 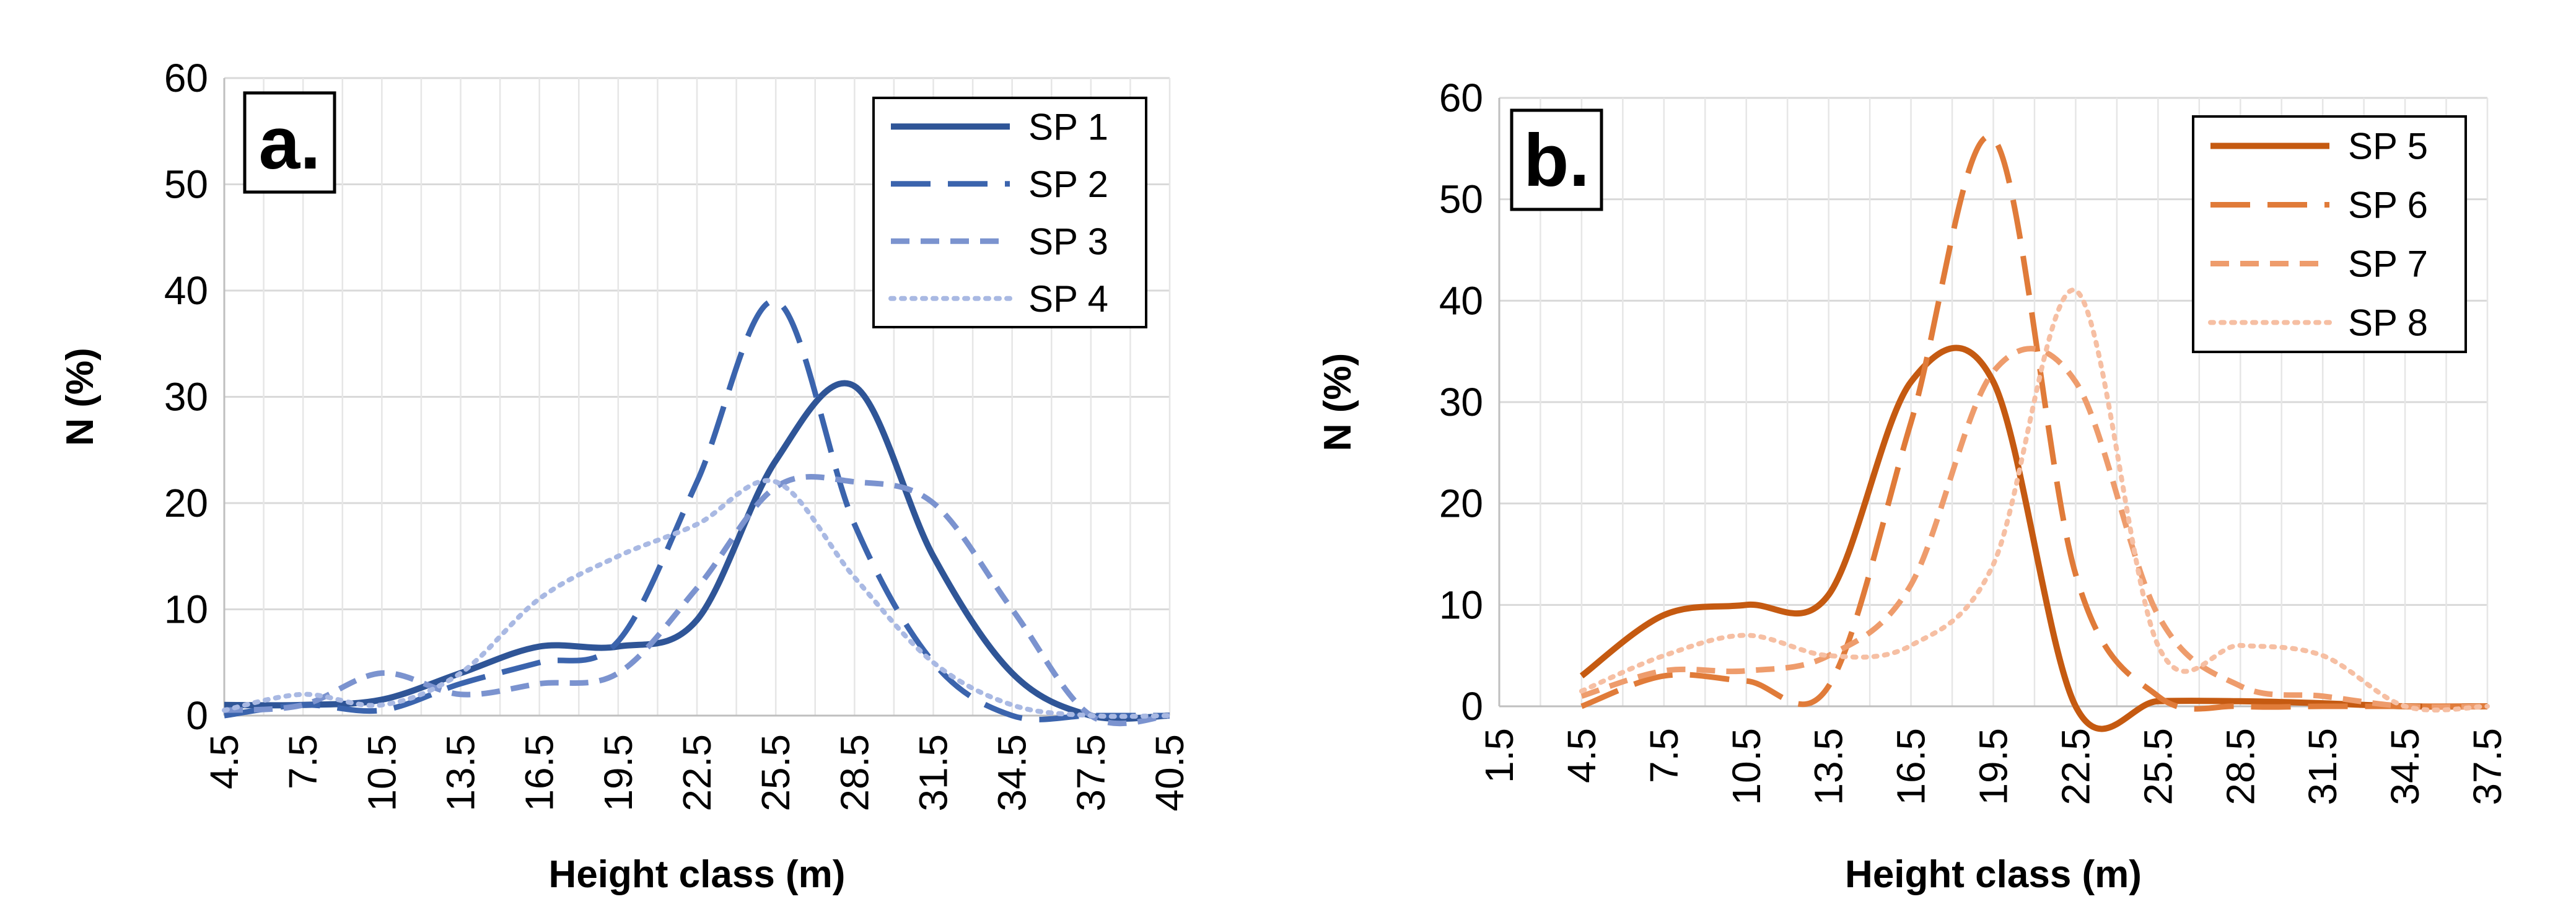 I want to click on panel-label: a., so click(x=289, y=143).